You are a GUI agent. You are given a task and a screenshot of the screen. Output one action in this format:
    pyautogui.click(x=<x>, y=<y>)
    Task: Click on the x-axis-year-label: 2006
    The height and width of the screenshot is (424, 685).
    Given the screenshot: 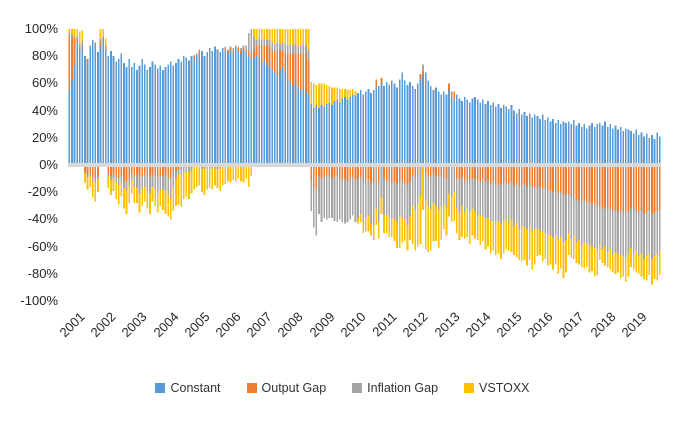 What is the action you would take?
    pyautogui.click(x=228, y=325)
    